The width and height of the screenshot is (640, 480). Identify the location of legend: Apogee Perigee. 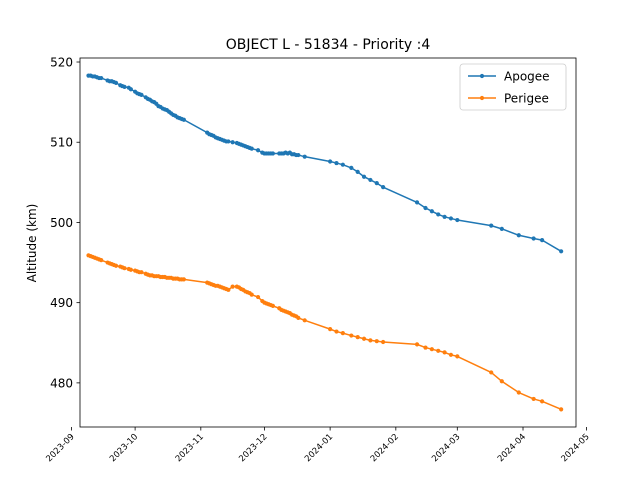
(513, 87).